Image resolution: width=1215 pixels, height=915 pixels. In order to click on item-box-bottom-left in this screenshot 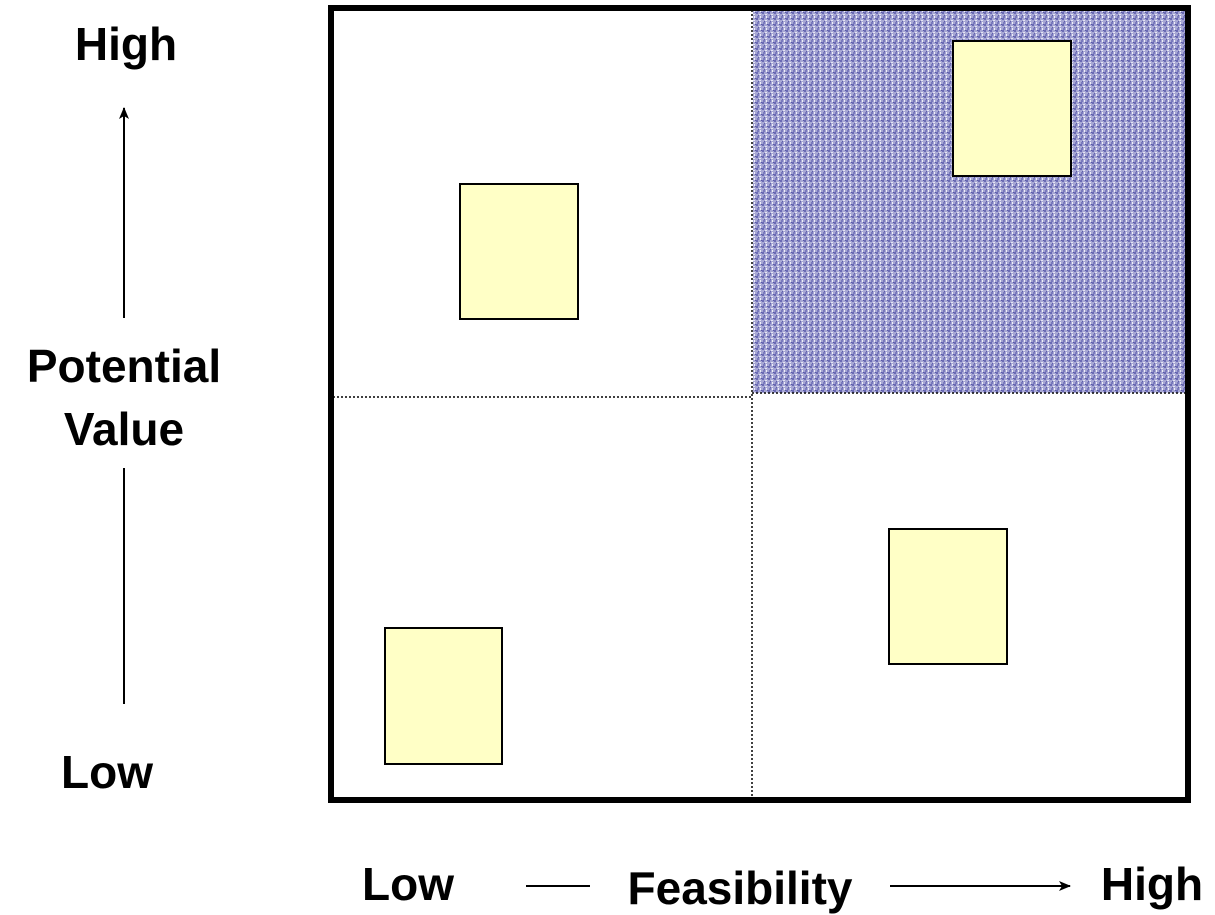, I will do `click(443, 696)`.